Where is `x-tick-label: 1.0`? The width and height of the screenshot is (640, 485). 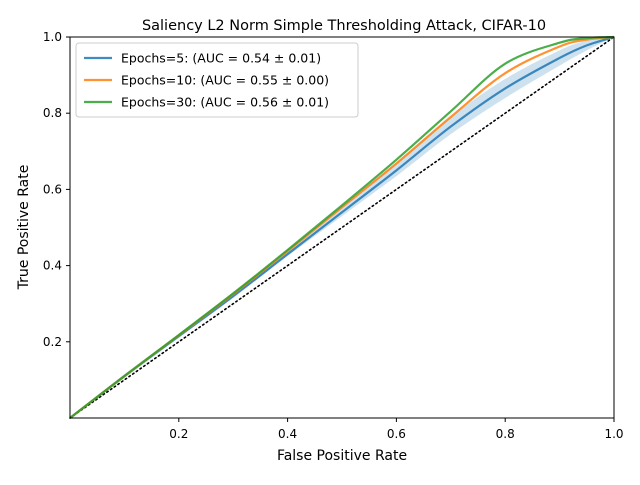
x-tick-label: 1.0 is located at coordinates (613, 434).